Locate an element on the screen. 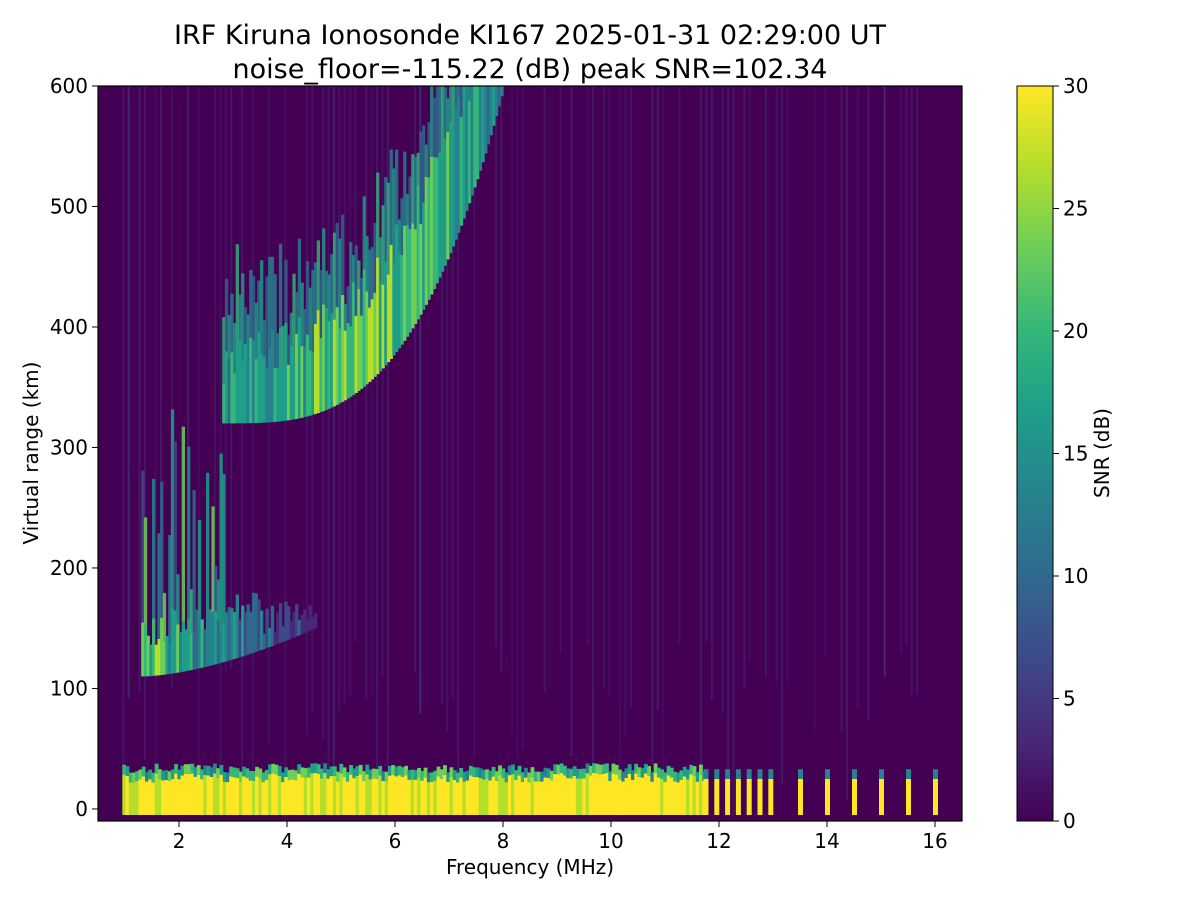 Image resolution: width=1200 pixels, height=900 pixels. colorbar-tick-label: 5 is located at coordinates (1069, 699).